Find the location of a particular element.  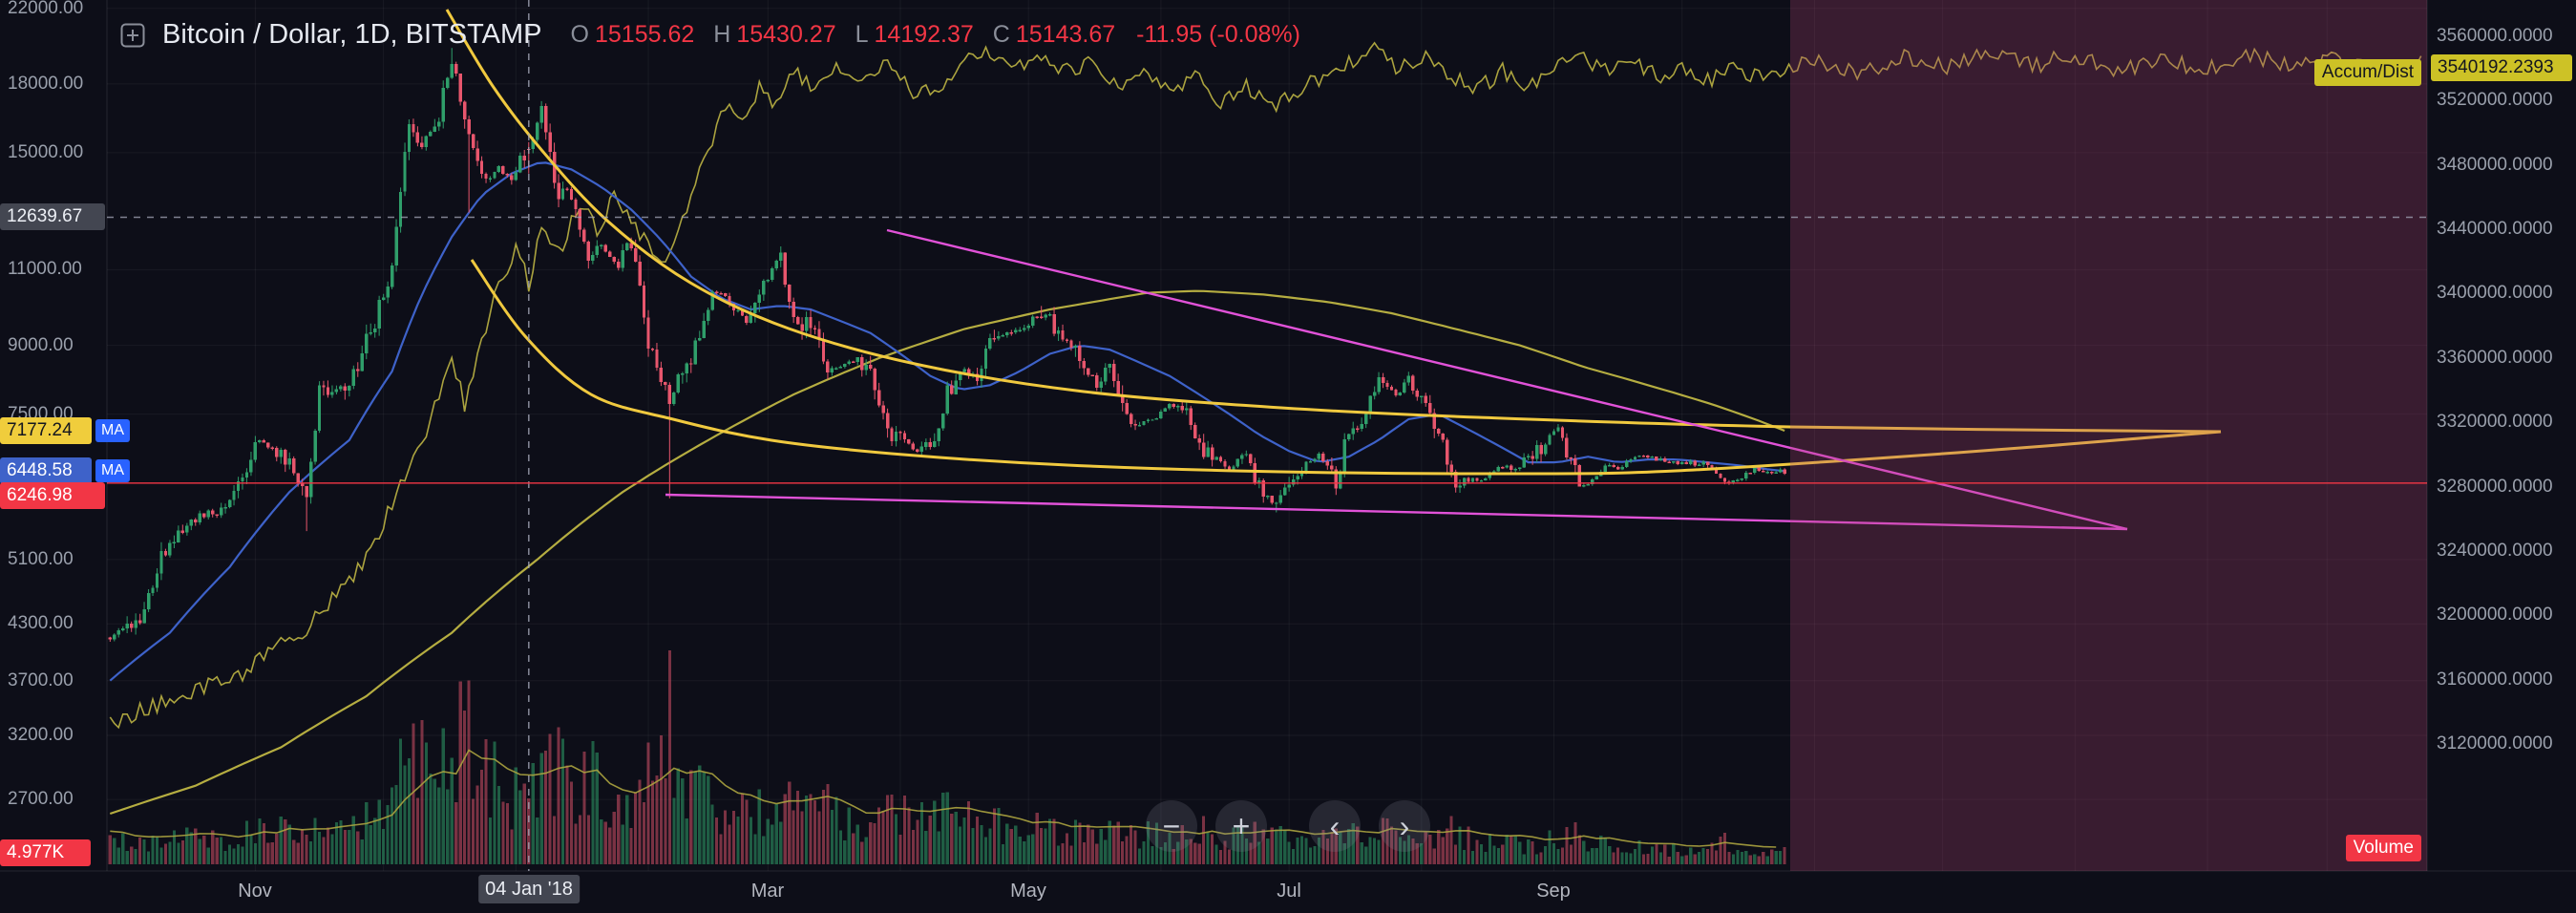

volume-ma-line is located at coordinates (943, 798).